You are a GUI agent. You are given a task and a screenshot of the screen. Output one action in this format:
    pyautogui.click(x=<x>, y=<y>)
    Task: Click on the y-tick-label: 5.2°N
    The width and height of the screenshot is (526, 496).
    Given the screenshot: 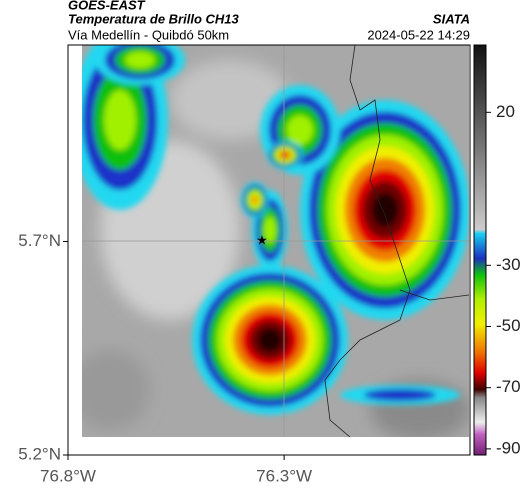 What is the action you would take?
    pyautogui.click(x=39, y=453)
    